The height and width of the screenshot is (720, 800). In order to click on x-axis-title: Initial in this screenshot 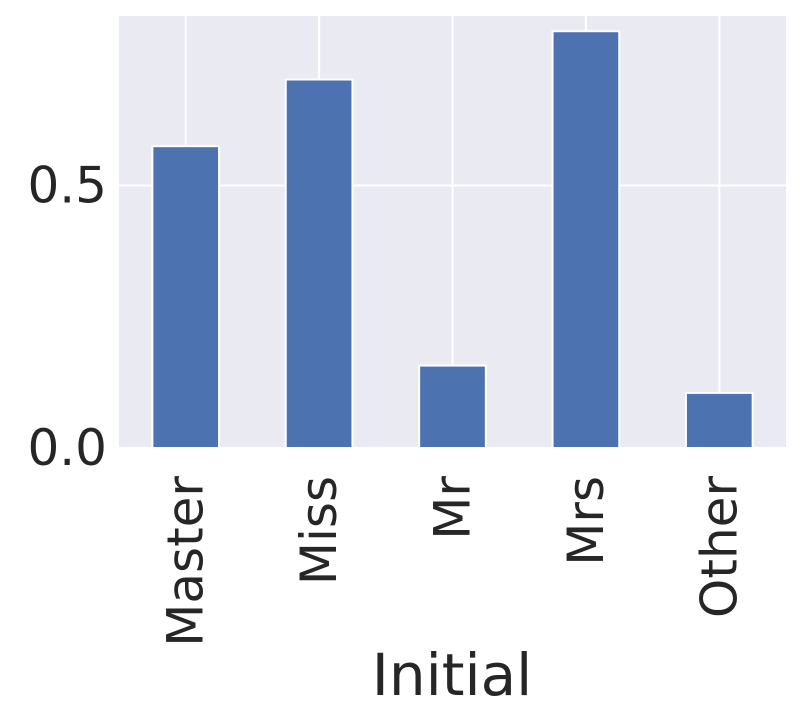, I will do `click(452, 675)`.